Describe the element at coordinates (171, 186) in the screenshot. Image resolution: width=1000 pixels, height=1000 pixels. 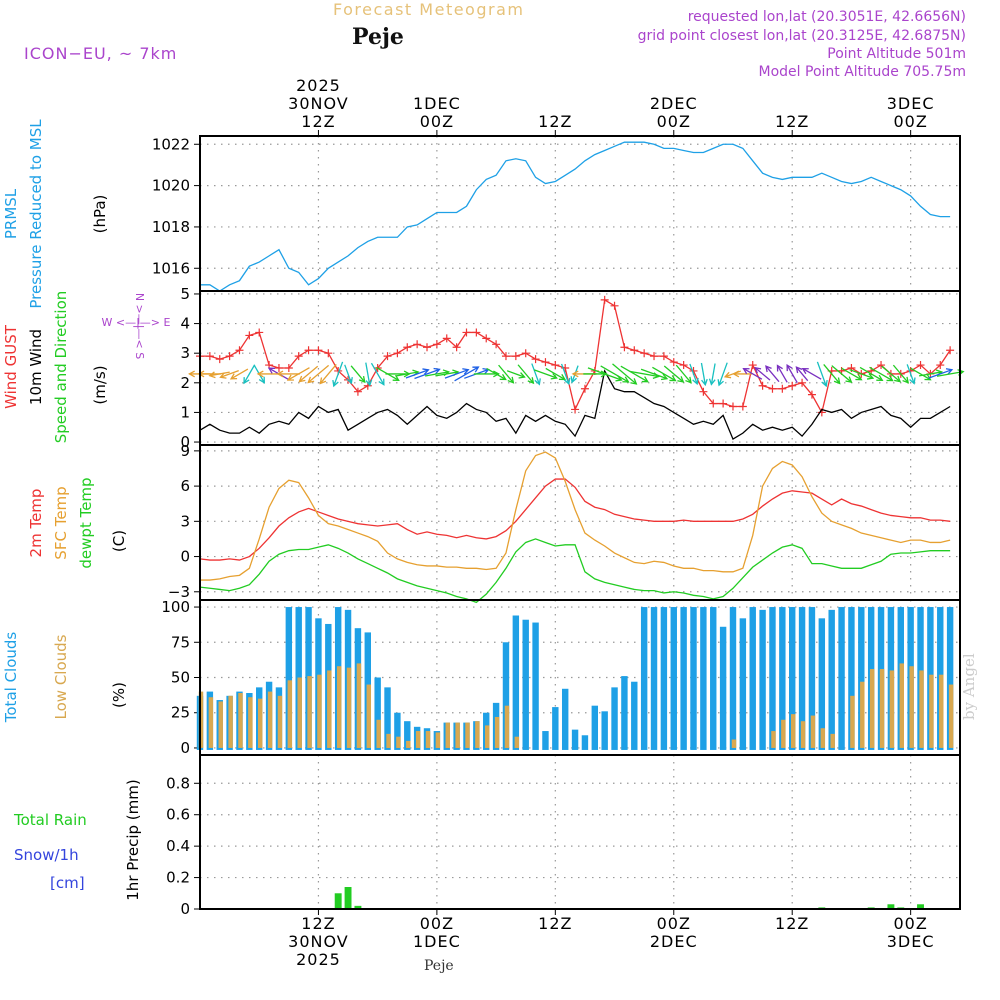
I see `y-tick-label: 1020` at that location.